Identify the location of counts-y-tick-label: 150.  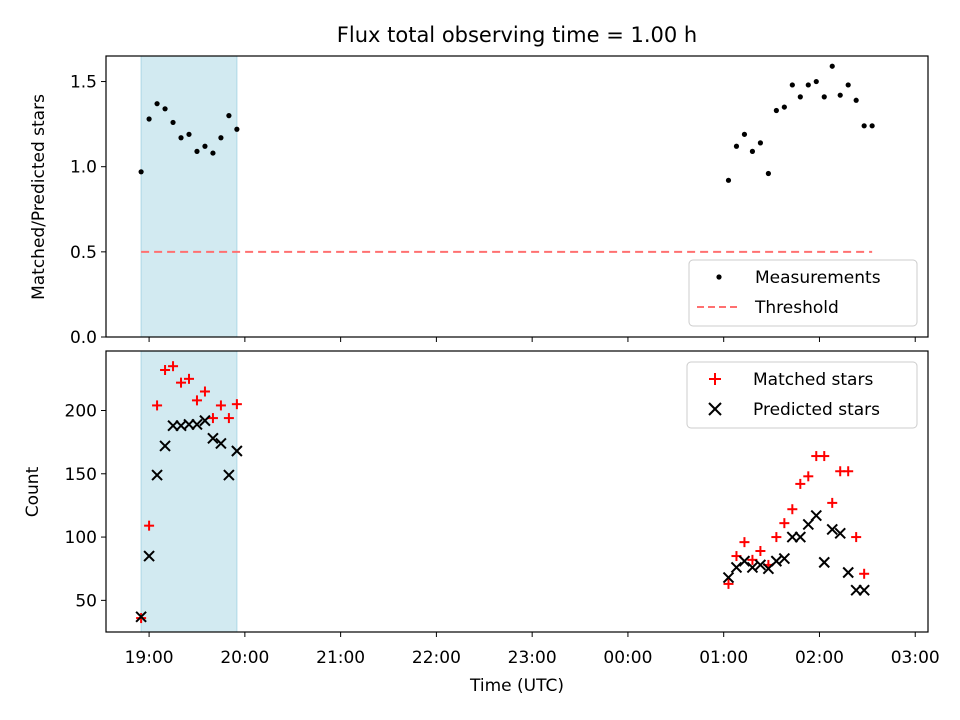
(81, 475).